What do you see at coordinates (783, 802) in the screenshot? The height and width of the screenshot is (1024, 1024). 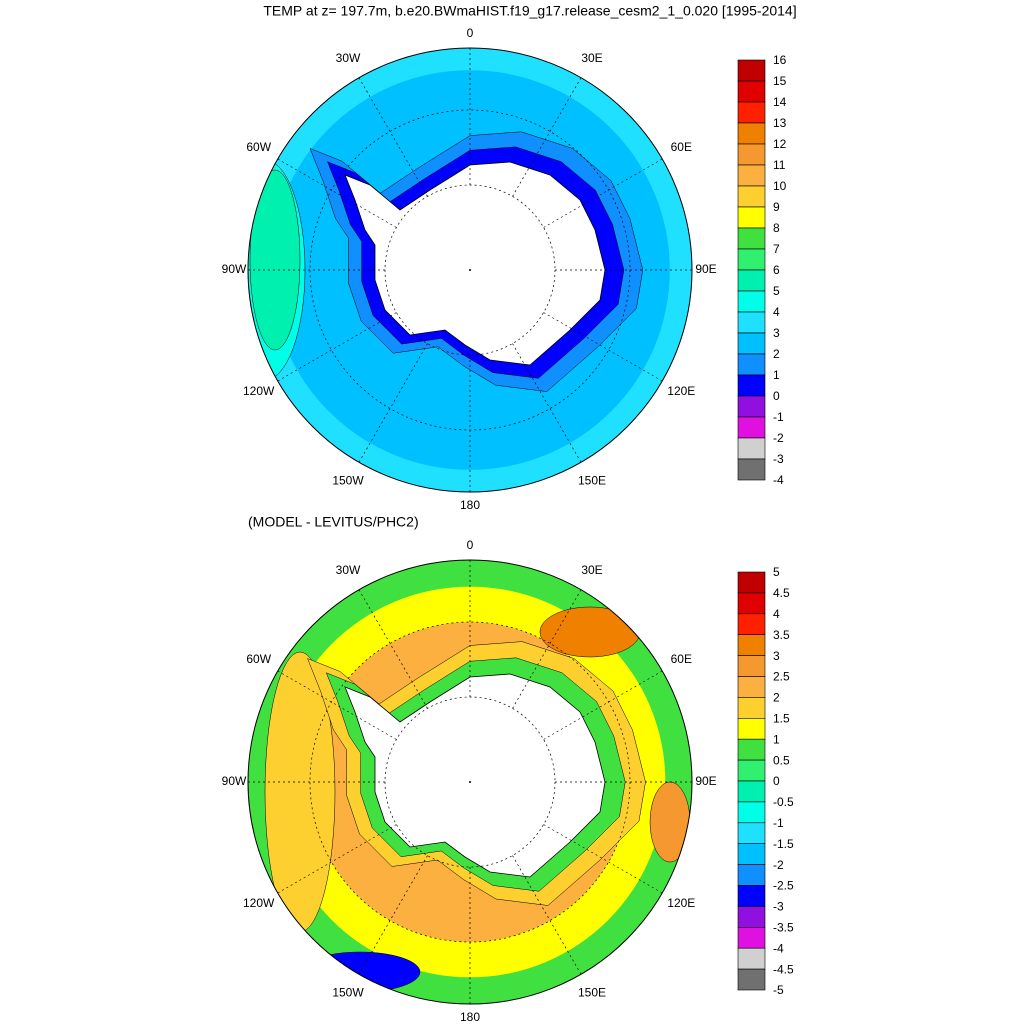 I see `colorbar-label: -0.5` at bounding box center [783, 802].